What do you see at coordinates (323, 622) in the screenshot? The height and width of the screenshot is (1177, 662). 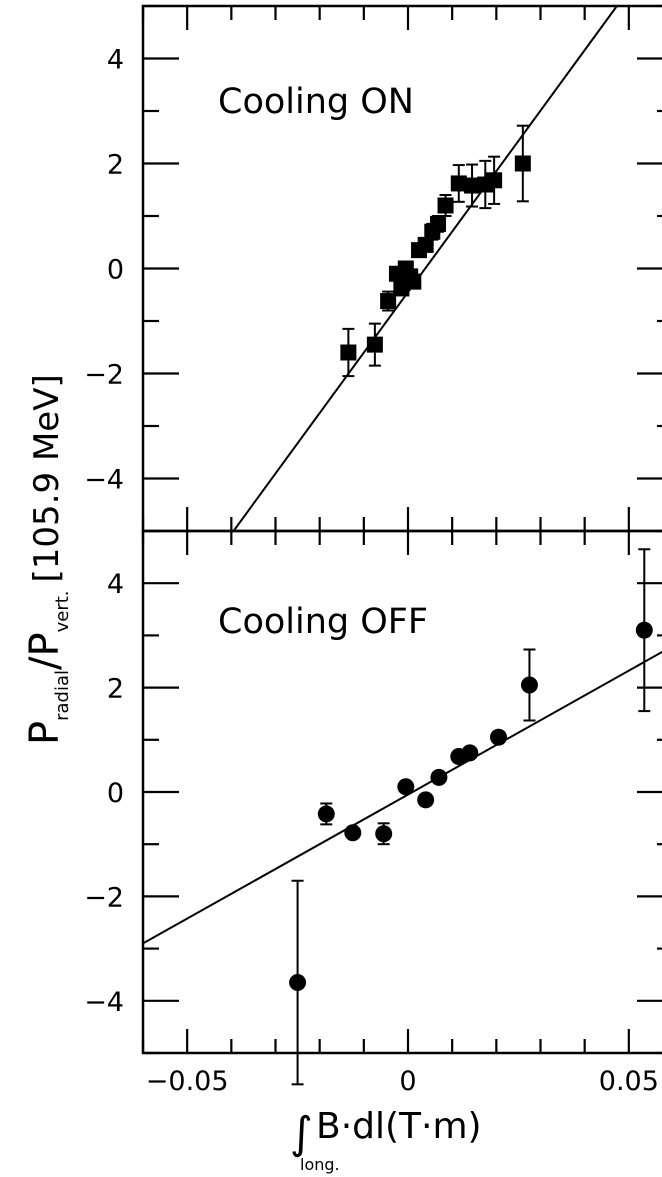 I see `bottom-panel-label: Cooling OFF` at bounding box center [323, 622].